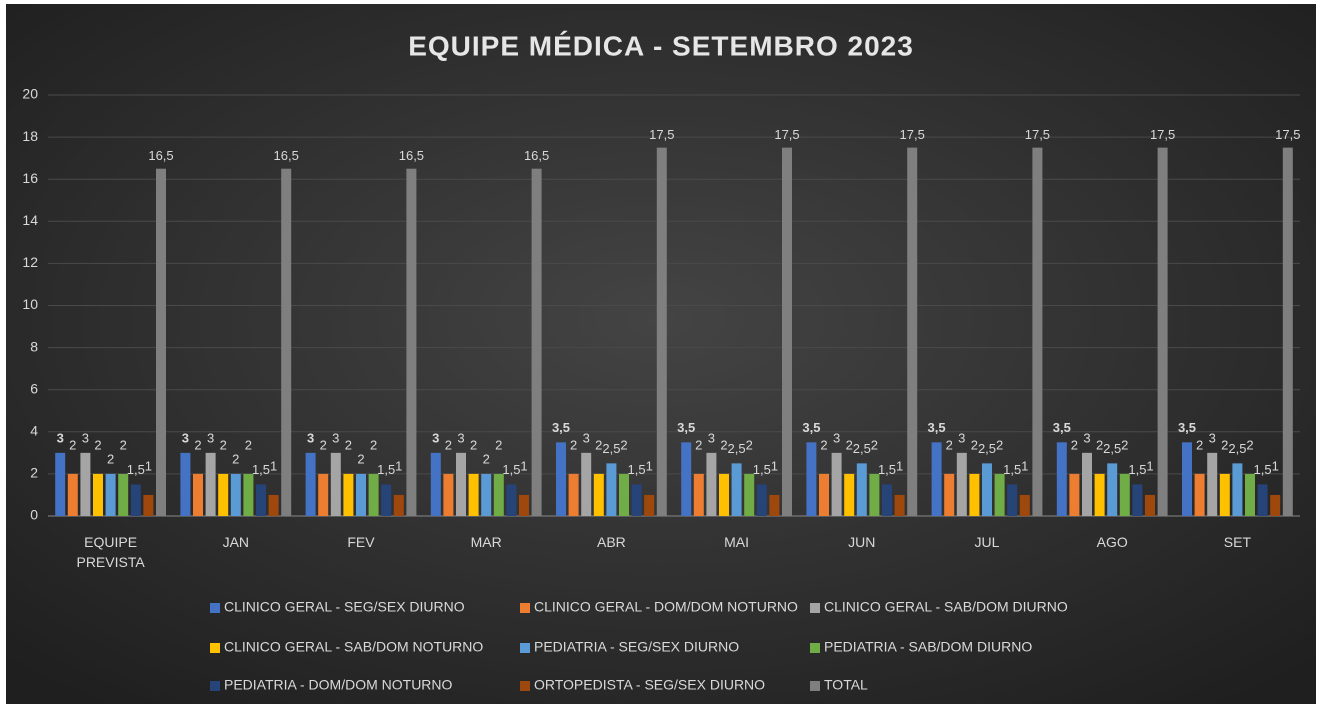  I want to click on legend-label: CLINICO GERAL - SAB/DOM DIURNO, so click(946, 607).